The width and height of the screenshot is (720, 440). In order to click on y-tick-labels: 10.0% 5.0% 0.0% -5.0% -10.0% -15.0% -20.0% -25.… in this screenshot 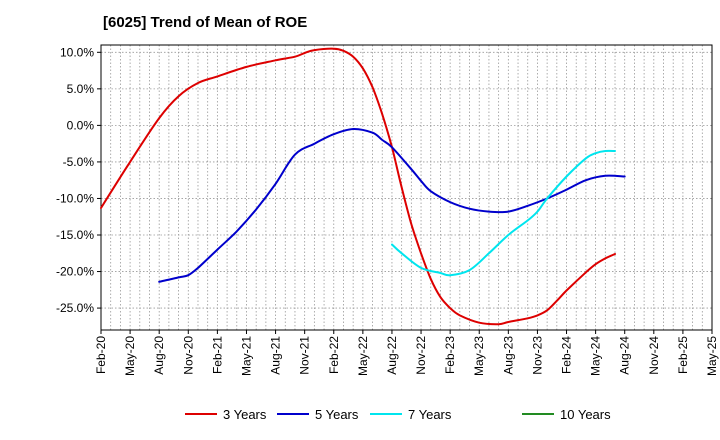, I will do `click(75, 180)`.